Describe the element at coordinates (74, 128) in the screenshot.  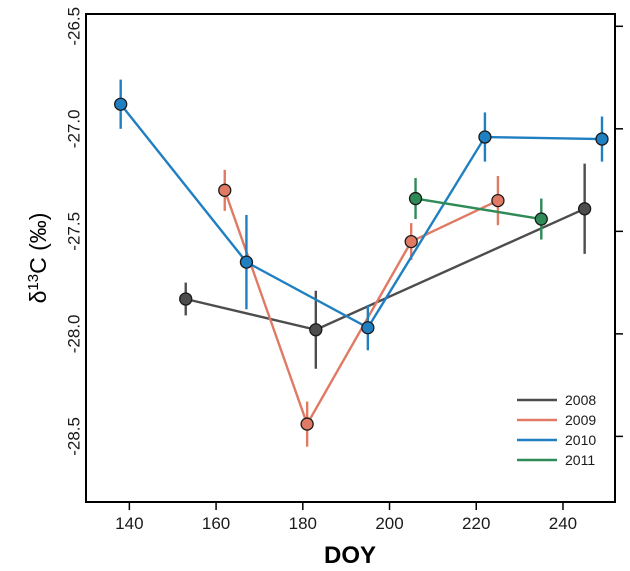
I see `y-tick-label: -27.0` at that location.